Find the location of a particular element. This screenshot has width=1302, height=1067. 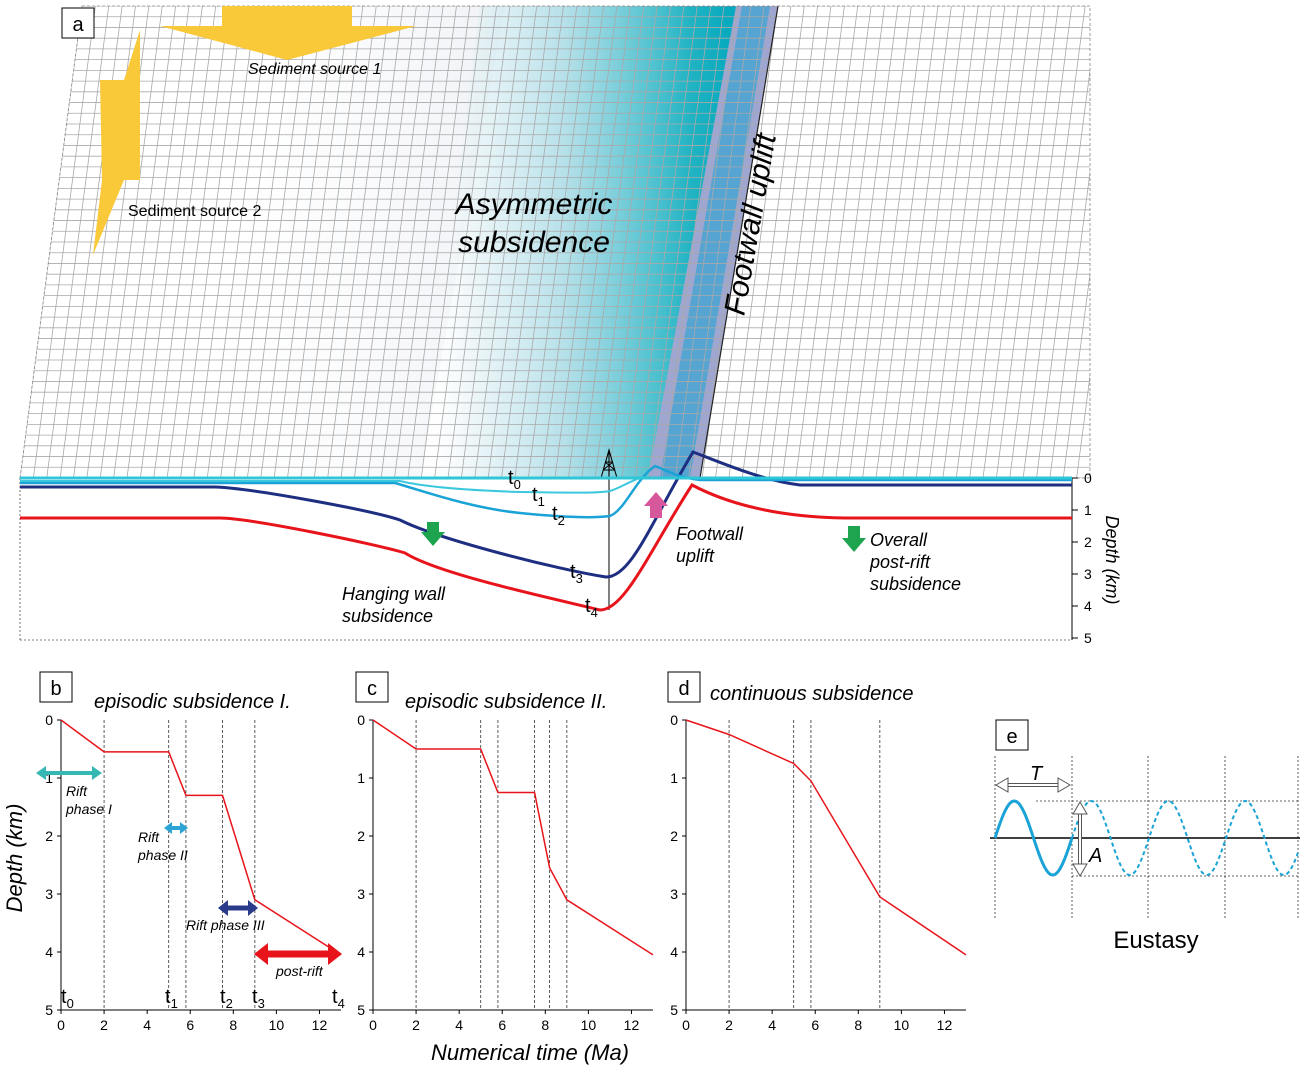

eustasy-curve is located at coordinates (1146, 838).